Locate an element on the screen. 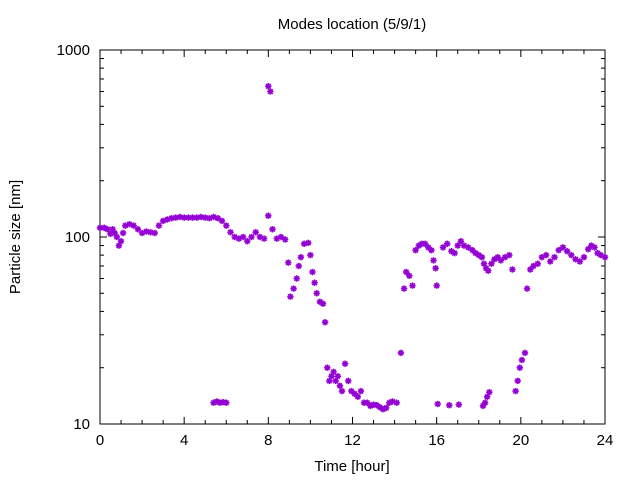 The height and width of the screenshot is (480, 640). x-tick-label: 12 is located at coordinates (352, 440).